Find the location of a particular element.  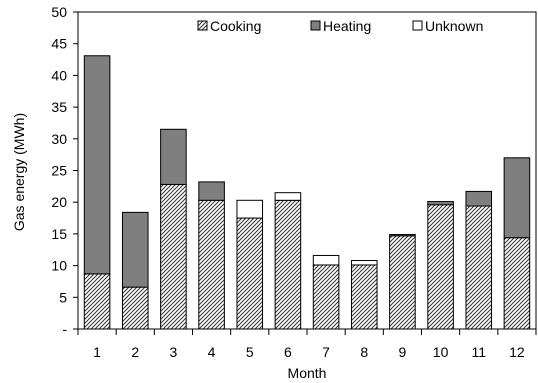

legend-label-unknown: Unknown is located at coordinates (454, 26).